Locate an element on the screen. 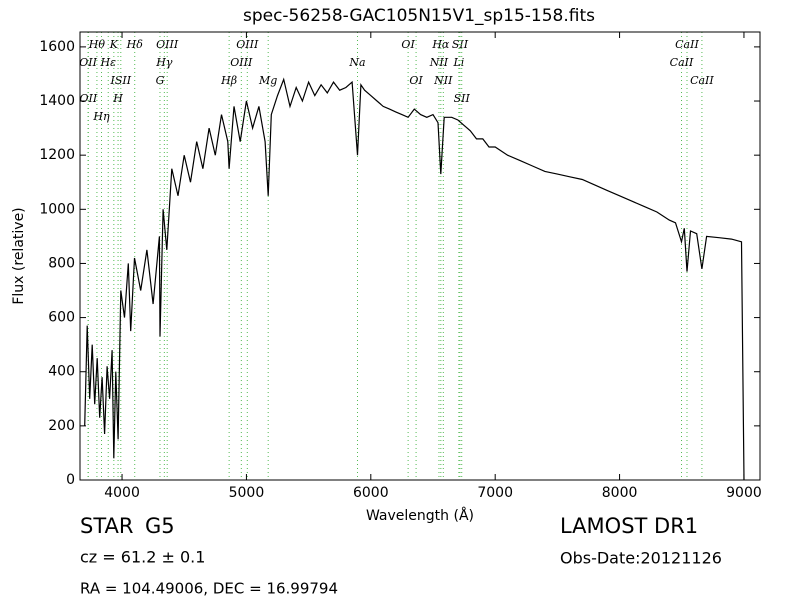  x-tick-label: 8000 is located at coordinates (620, 493).